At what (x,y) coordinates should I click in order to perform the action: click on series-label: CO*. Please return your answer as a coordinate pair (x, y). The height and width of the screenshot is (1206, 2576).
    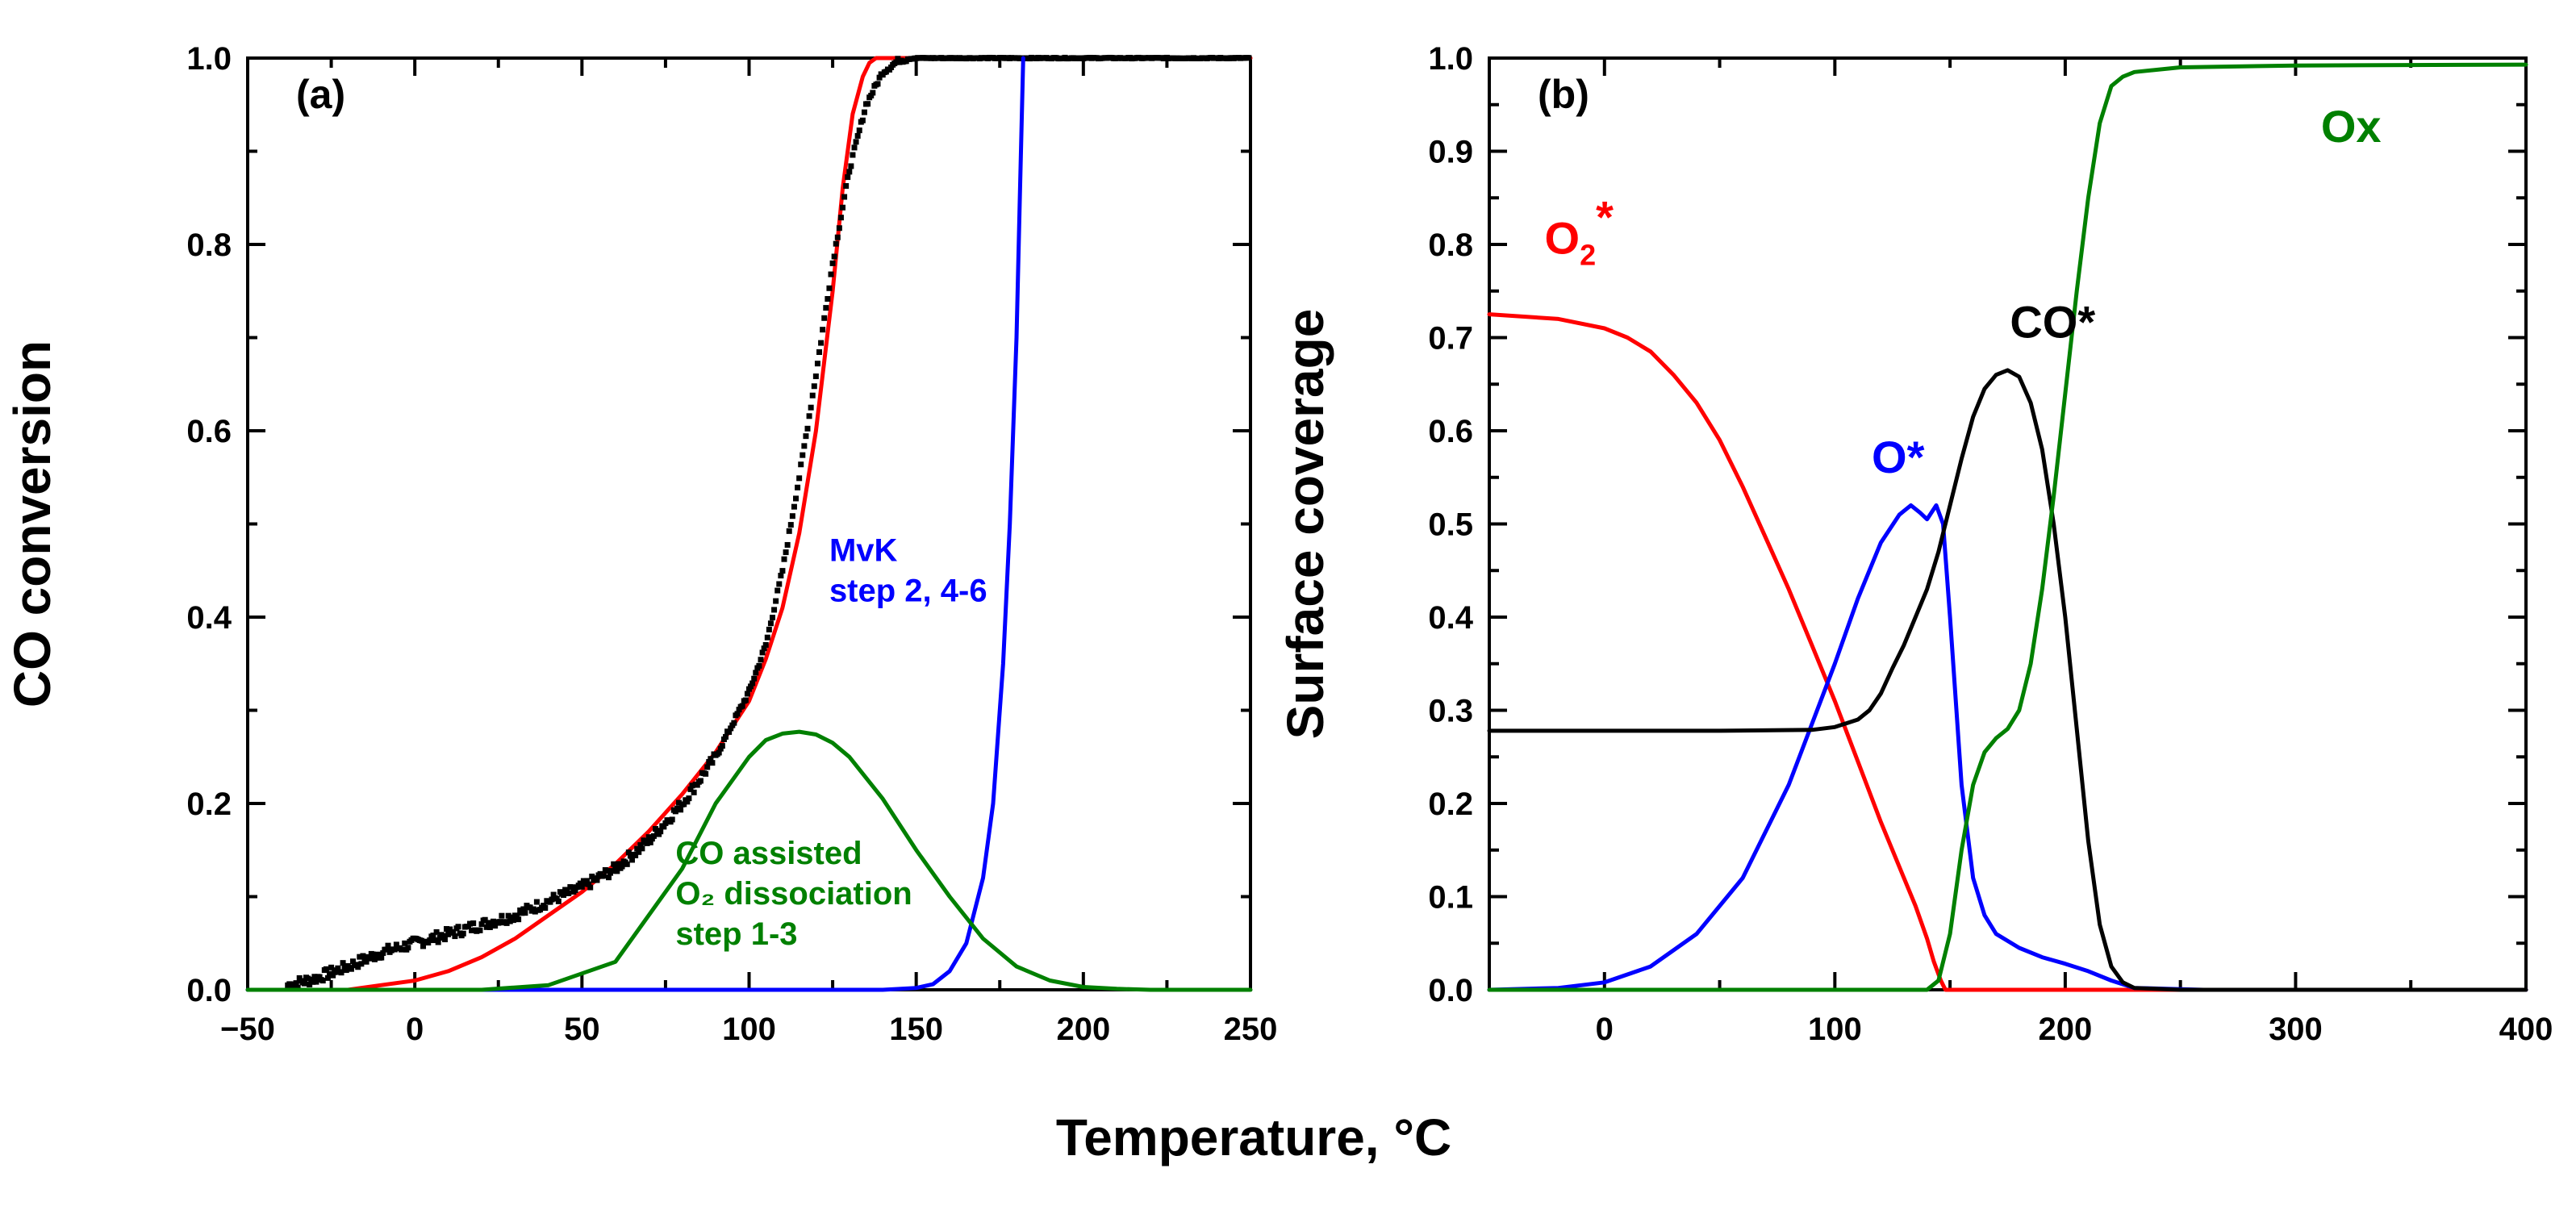
    Looking at the image, I should click on (2052, 322).